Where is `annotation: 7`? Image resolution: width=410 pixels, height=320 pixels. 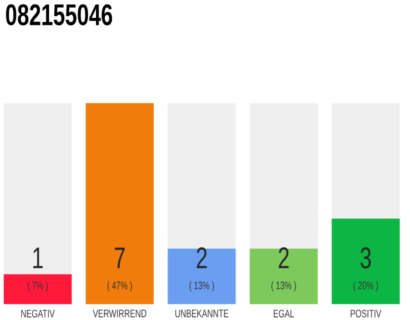
annotation: 7 is located at coordinates (119, 258).